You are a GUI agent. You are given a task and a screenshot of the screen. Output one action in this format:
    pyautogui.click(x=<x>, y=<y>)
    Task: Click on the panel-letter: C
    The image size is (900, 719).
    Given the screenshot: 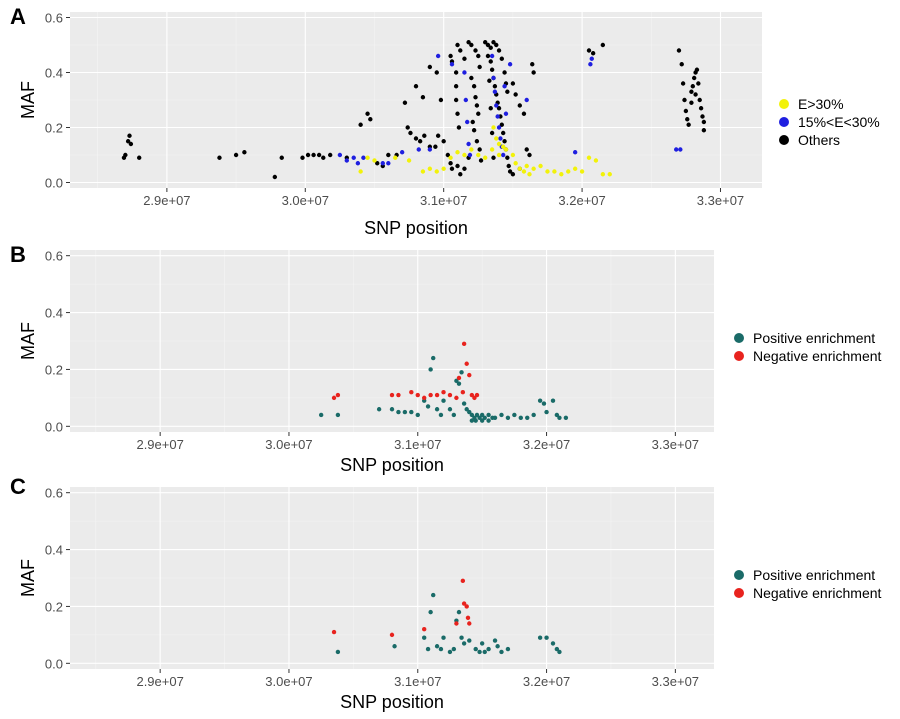 What is the action you would take?
    pyautogui.click(x=18, y=486)
    